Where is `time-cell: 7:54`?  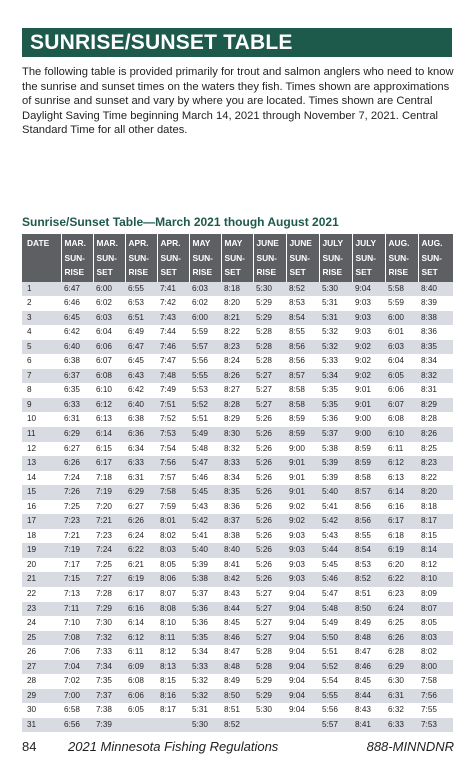 time-cell: 7:54 is located at coordinates (173, 449).